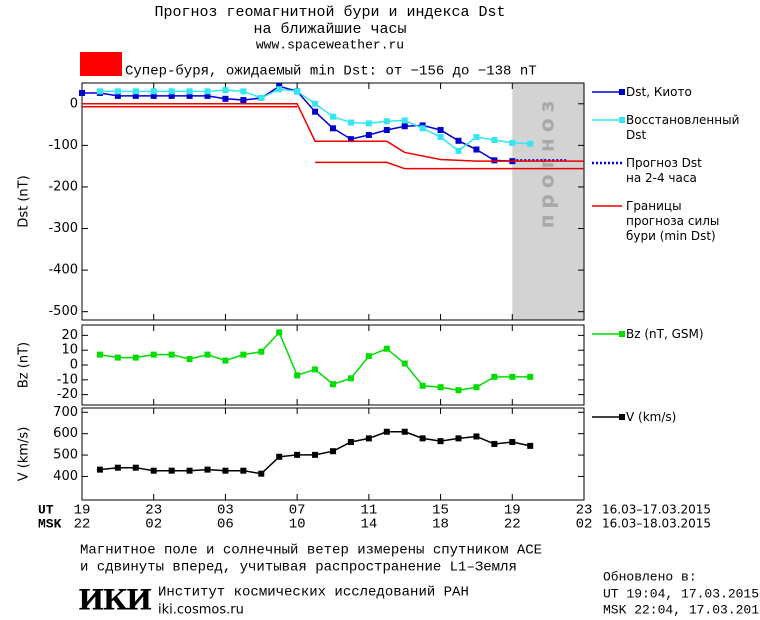 Image resolution: width=760 pixels, height=620 pixels. What do you see at coordinates (656, 510) in the screenshot?
I see `ut-range: 16.03–17.03.2015` at bounding box center [656, 510].